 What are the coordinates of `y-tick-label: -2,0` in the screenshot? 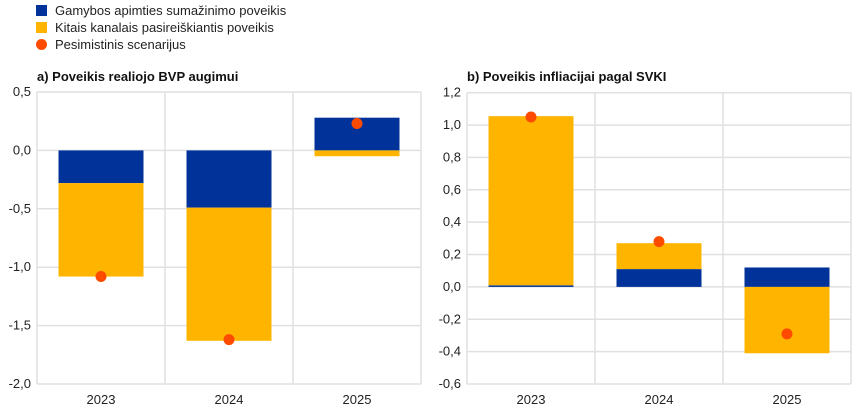 It's located at (20, 383).